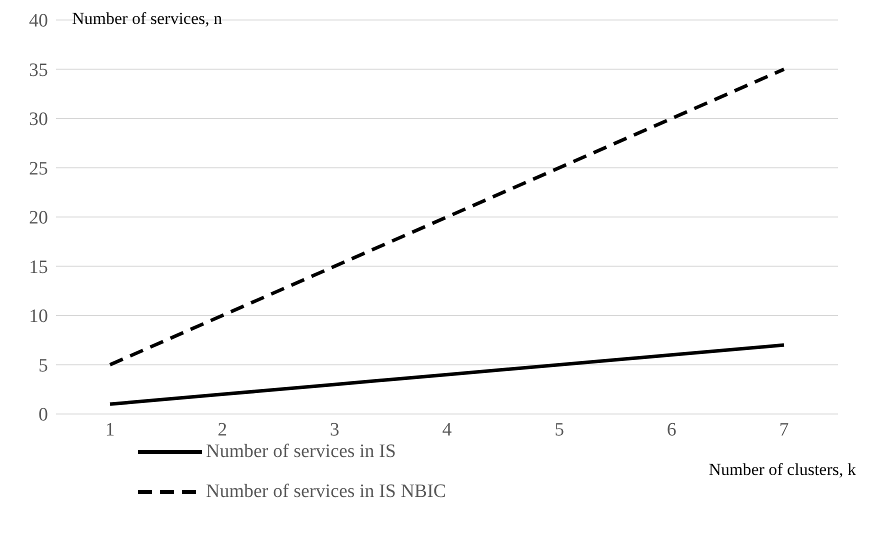 The image size is (872, 543). Describe the element at coordinates (38, 317) in the screenshot. I see `y-tick-label: 10` at that location.